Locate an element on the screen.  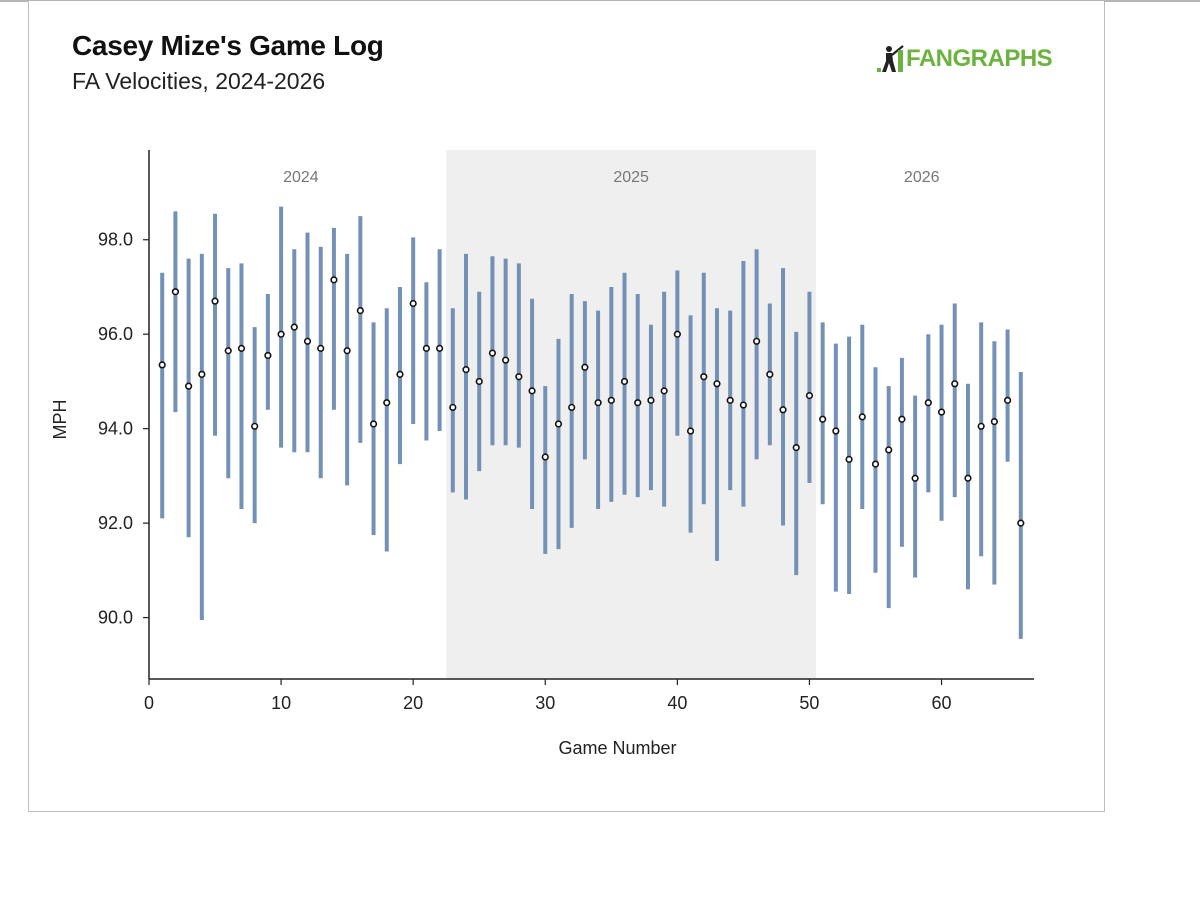
fangraphs-logo: FANGRAPHS is located at coordinates (964, 59).